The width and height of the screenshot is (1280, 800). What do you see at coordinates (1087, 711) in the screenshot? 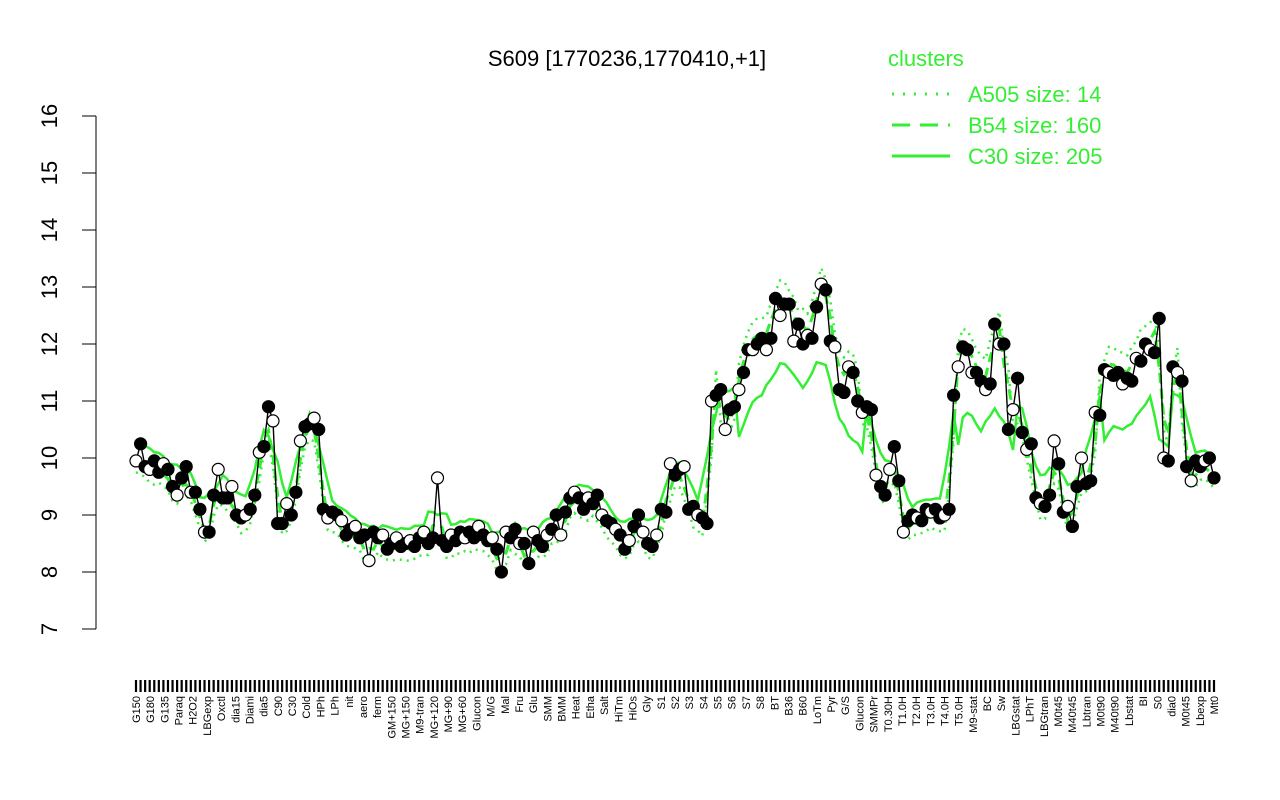
I see `x-tick-label: Lbtran` at bounding box center [1087, 711].